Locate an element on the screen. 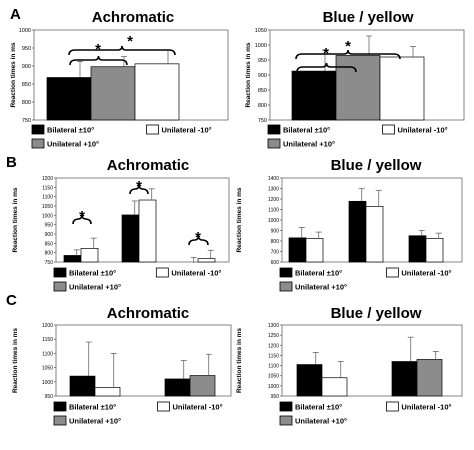 The width and height of the screenshot is (474, 450). chart-3-legend-label: Unilateral -10° is located at coordinates (426, 273).